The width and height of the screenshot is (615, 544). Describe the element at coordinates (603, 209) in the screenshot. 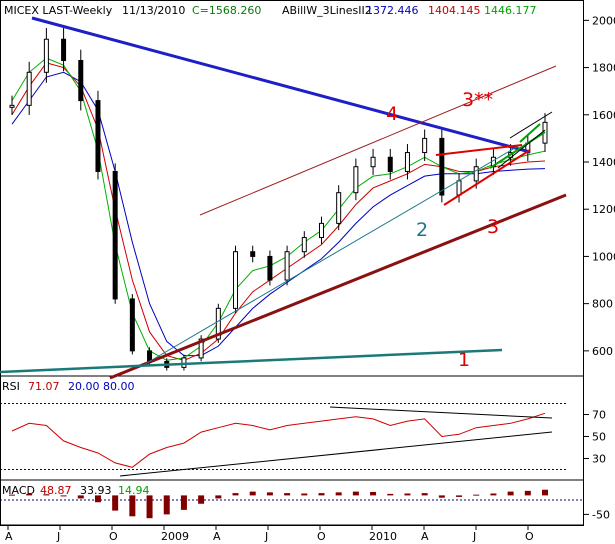

I see `price-tick-label: 1200` at that location.